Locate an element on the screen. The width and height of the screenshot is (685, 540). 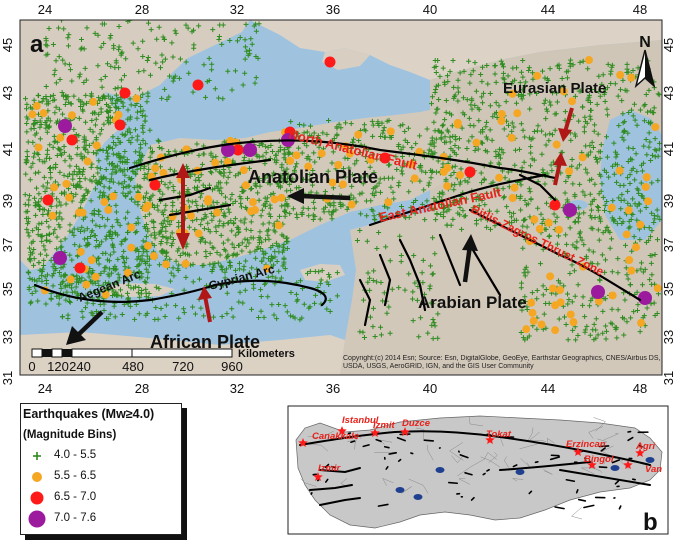
city-izmir-label: Izmir is located at coordinates (329, 468).